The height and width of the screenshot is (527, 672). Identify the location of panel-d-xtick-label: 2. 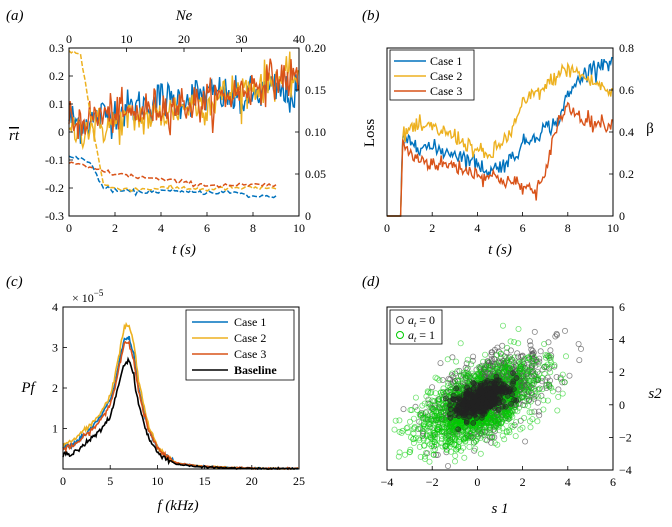
(523, 482).